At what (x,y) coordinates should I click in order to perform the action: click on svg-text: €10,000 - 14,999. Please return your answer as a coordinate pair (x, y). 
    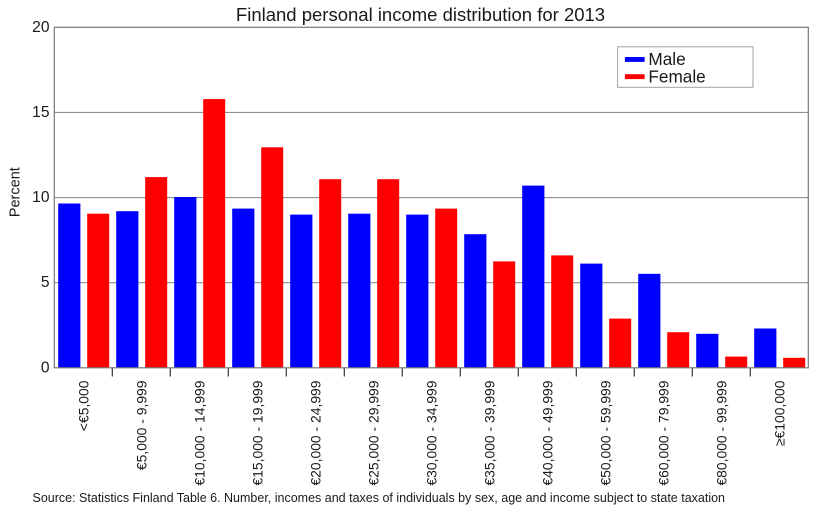
    Looking at the image, I should click on (199, 432).